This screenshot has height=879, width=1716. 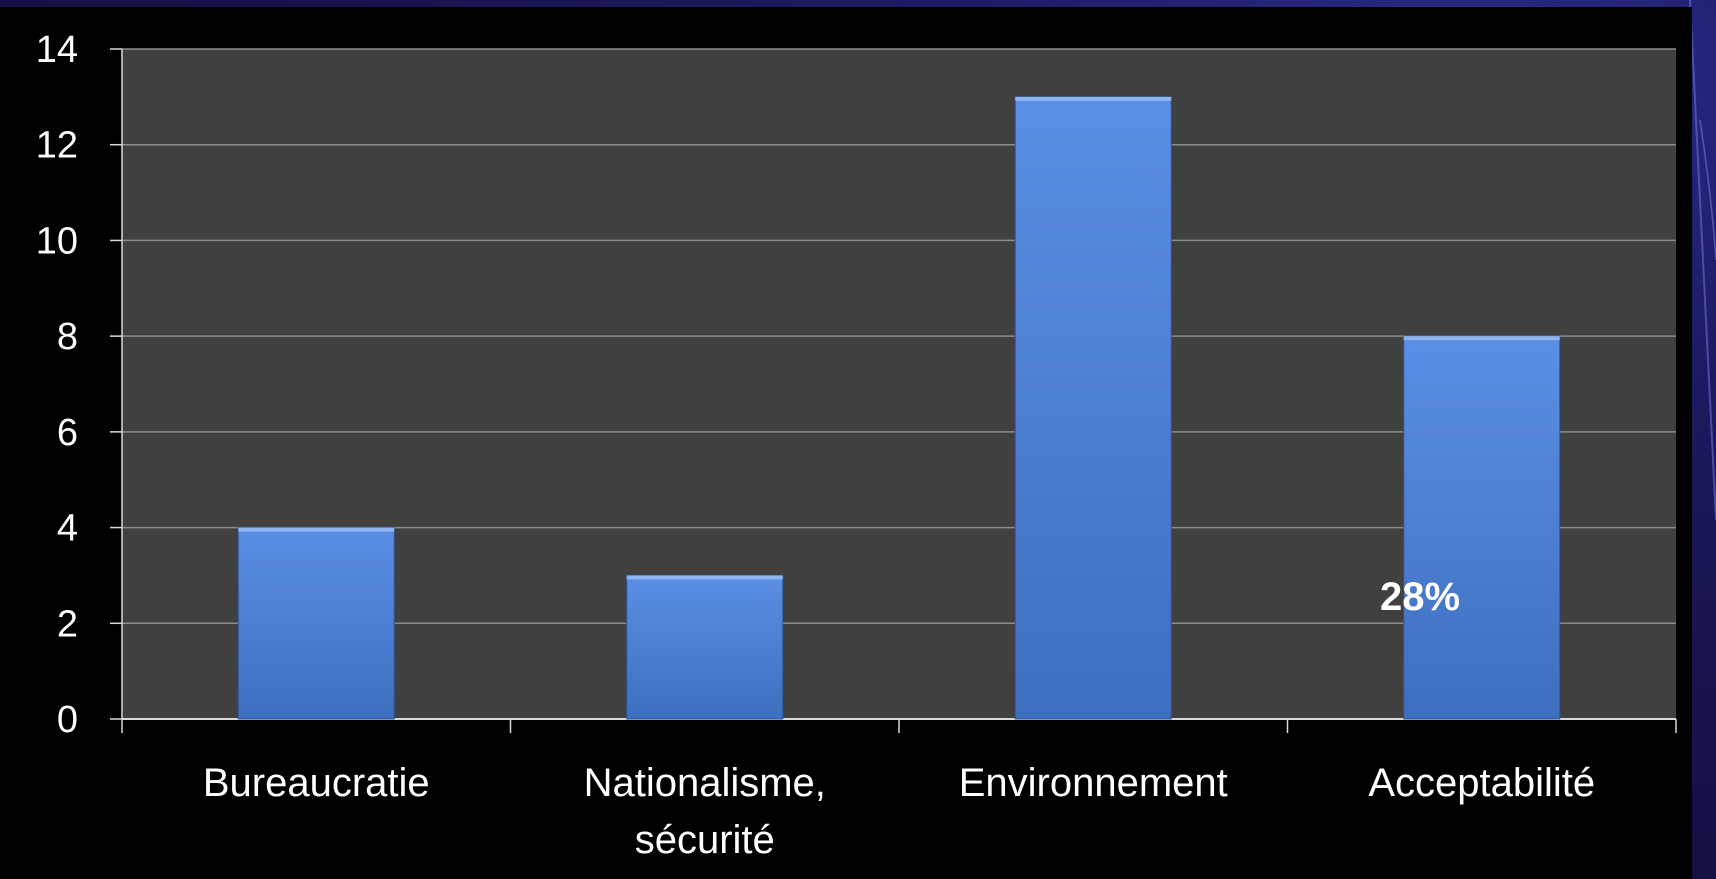 What do you see at coordinates (67, 624) in the screenshot?
I see `y-tick-label: 2` at bounding box center [67, 624].